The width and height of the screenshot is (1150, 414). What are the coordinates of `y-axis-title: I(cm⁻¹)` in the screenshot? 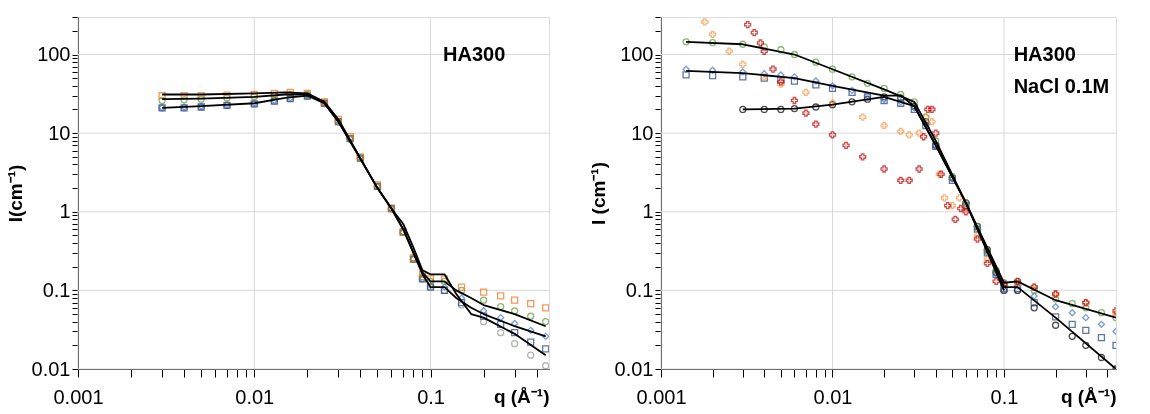 It's located at (15, 193).